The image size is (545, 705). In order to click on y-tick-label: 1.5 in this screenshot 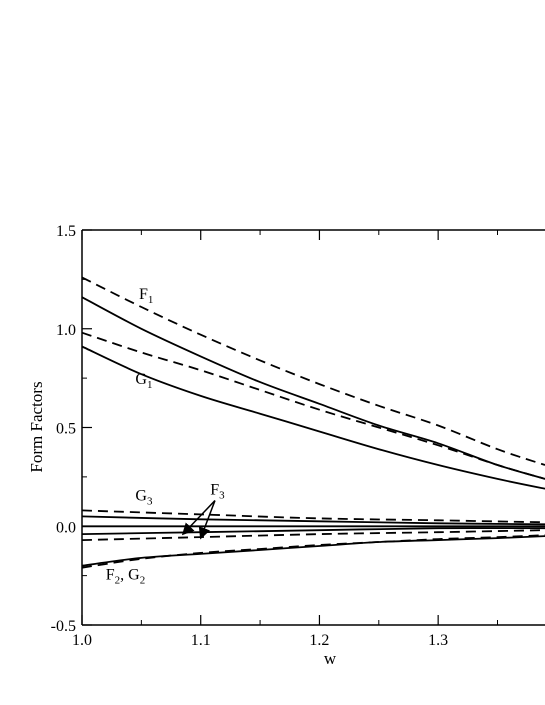, I will do `click(66, 231)`.